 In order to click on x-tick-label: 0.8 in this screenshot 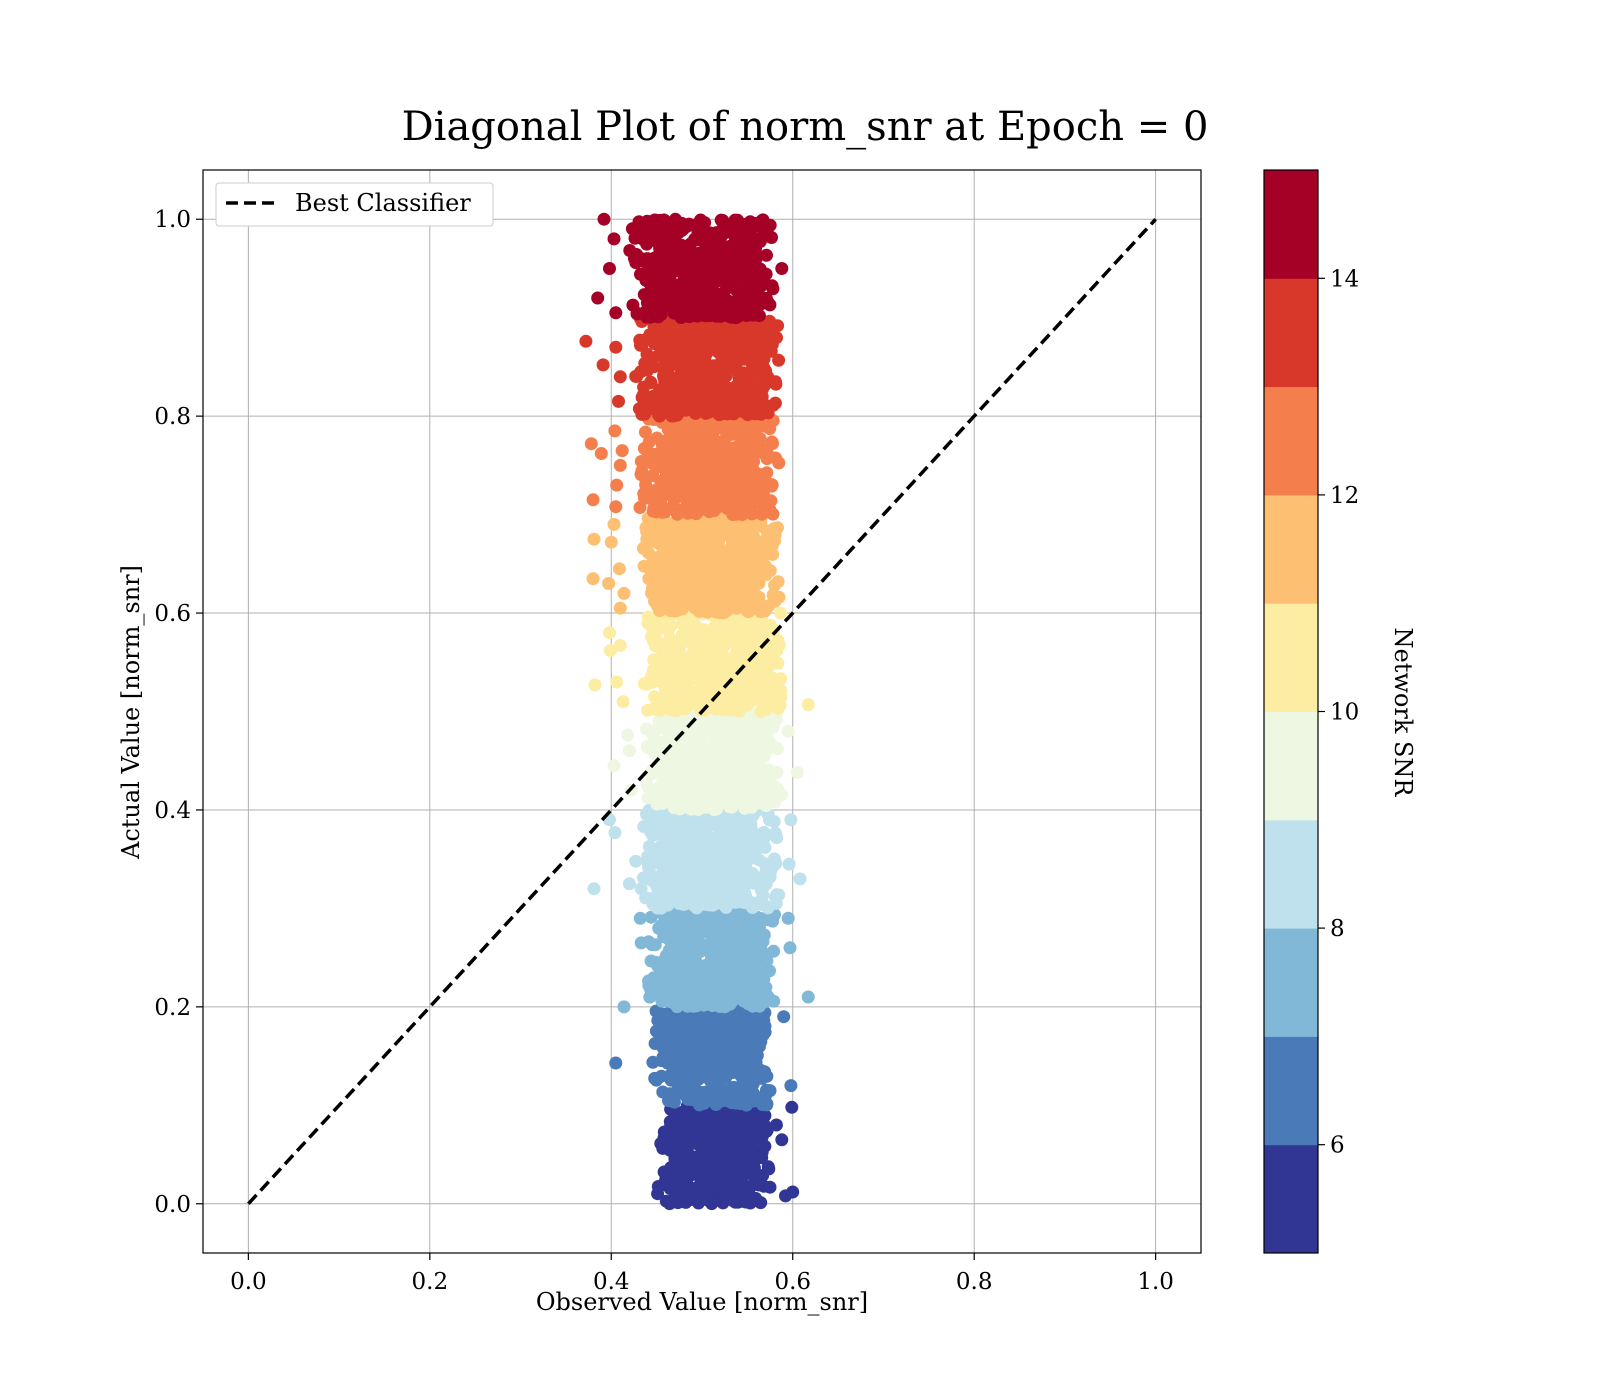, I will do `click(974, 1282)`.